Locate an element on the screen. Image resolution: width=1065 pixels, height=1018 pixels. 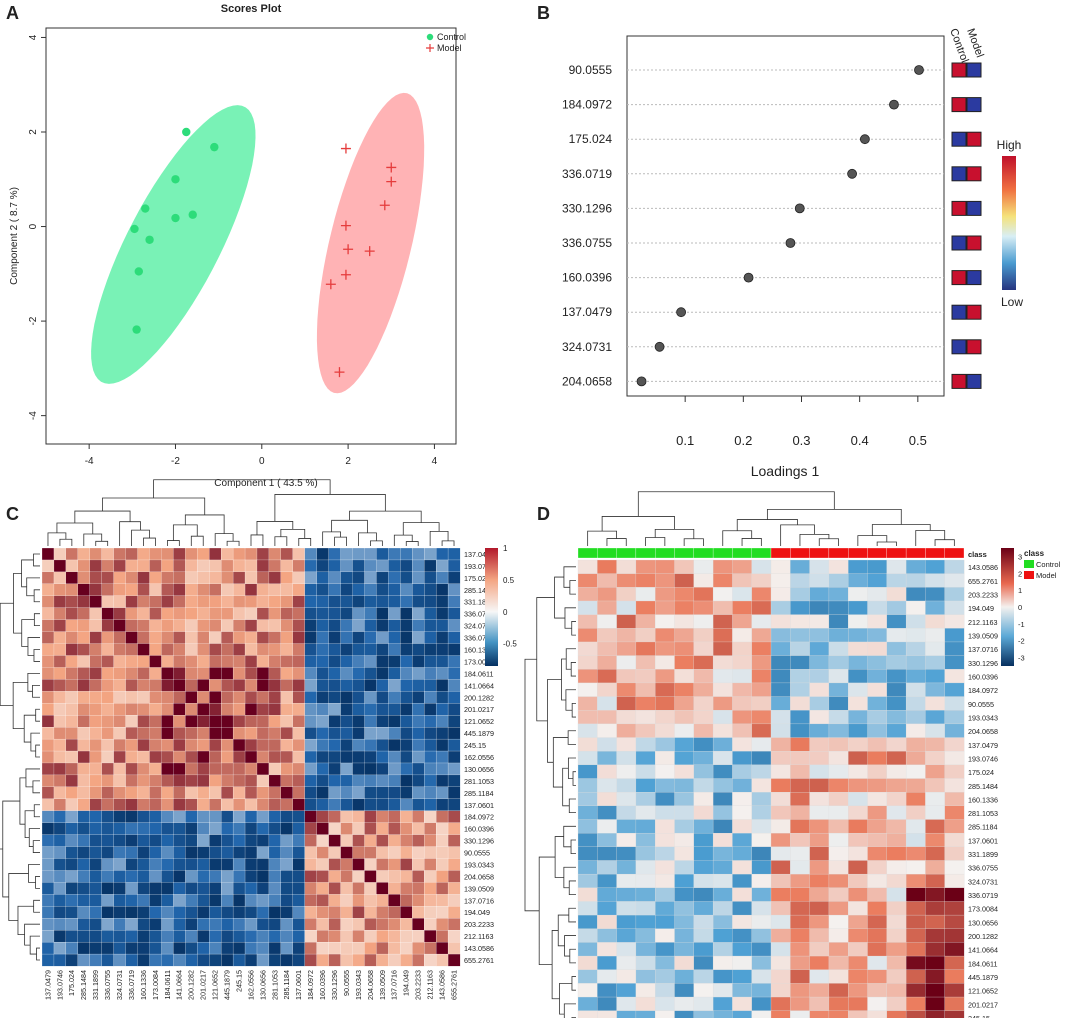
loading-point is located at coordinates (659, 346).